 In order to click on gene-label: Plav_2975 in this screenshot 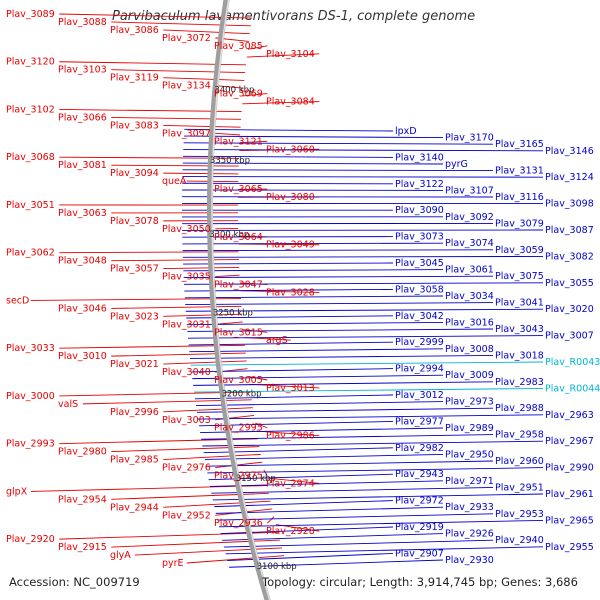, I will do `click(238, 475)`.